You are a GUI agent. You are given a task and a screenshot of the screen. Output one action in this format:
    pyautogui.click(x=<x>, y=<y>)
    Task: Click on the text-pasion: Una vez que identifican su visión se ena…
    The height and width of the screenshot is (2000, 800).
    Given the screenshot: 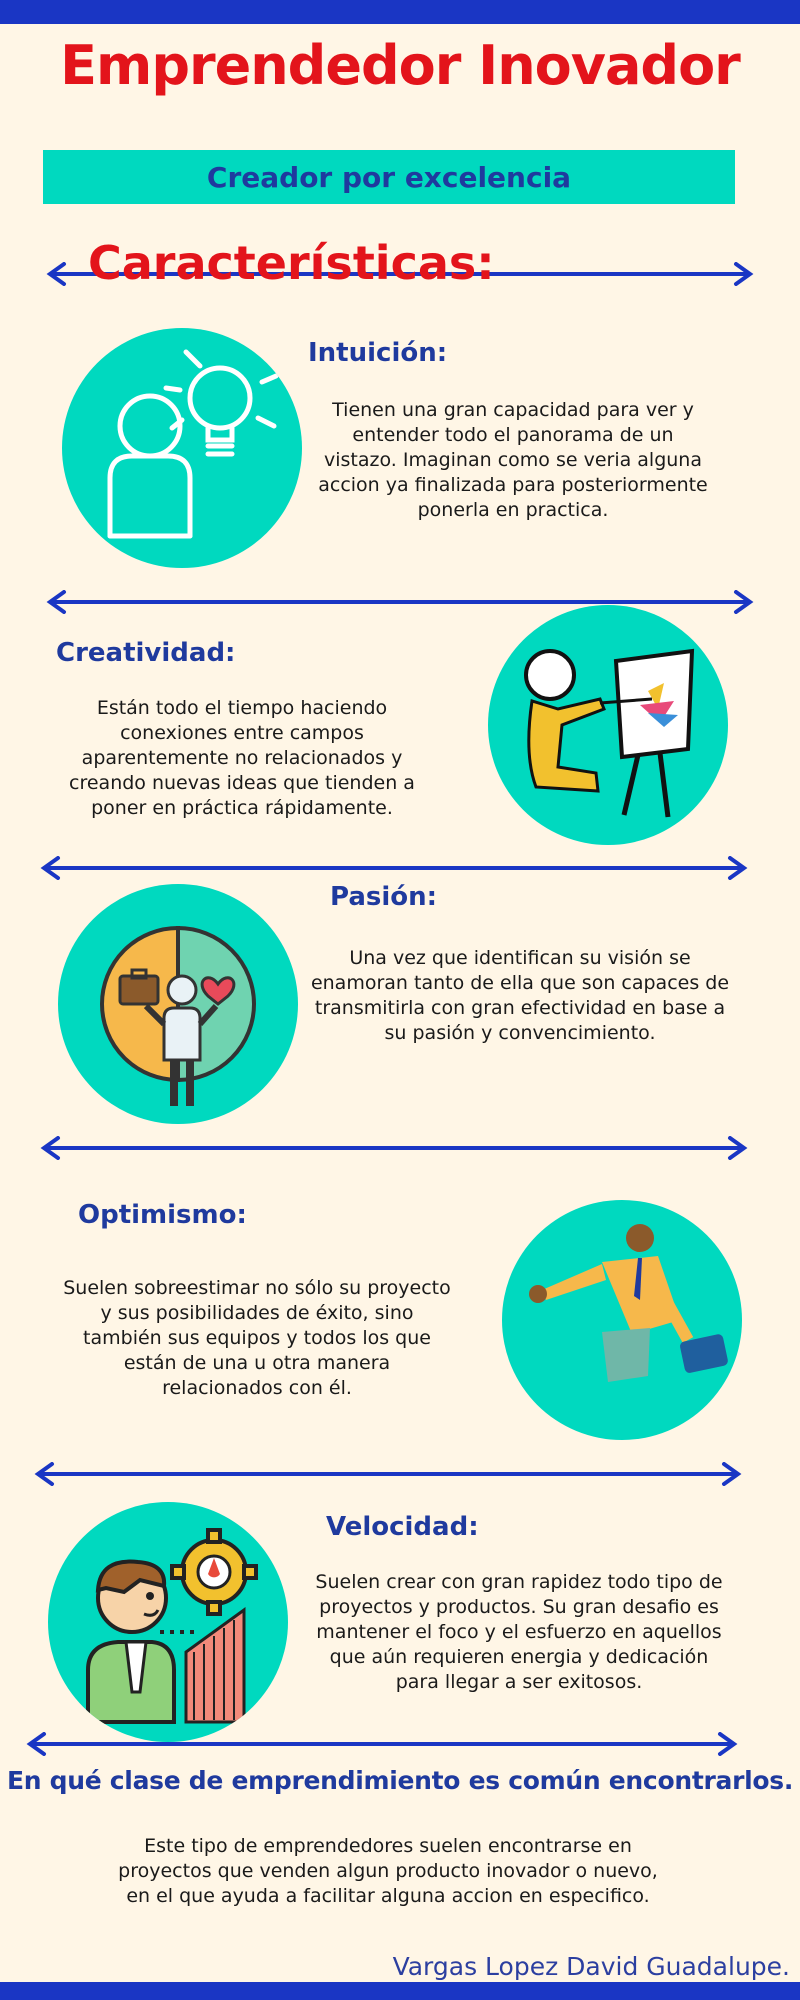 What is the action you would take?
    pyautogui.click(x=520, y=995)
    